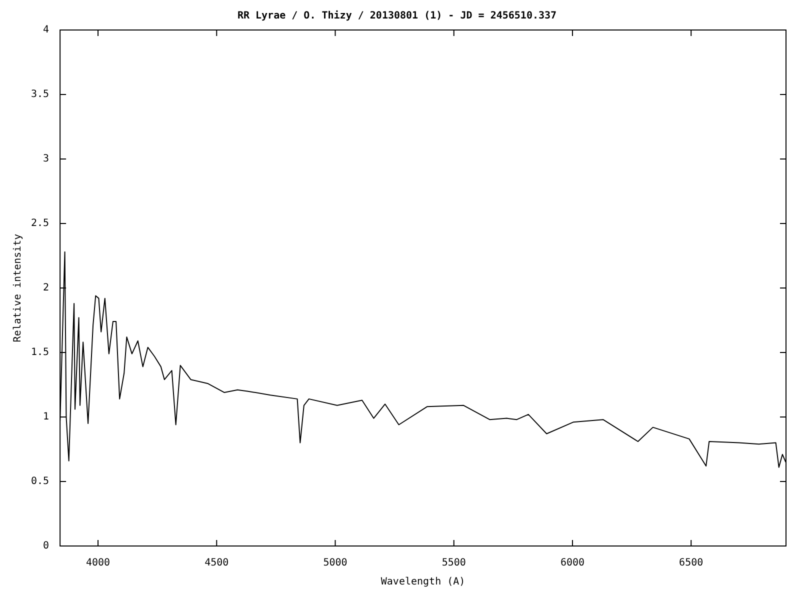 The image size is (800, 600). I want to click on y-tick-label: 0, so click(46, 546).